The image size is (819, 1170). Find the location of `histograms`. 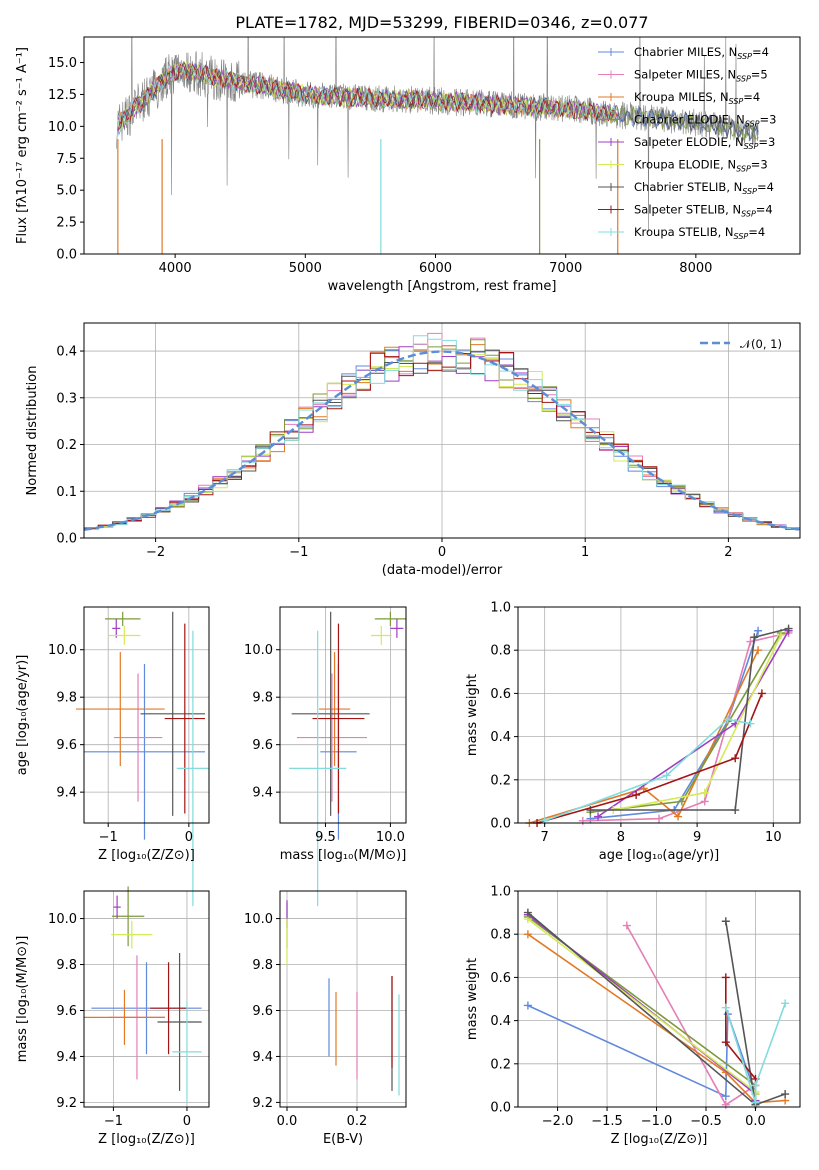

histograms is located at coordinates (442, 431).